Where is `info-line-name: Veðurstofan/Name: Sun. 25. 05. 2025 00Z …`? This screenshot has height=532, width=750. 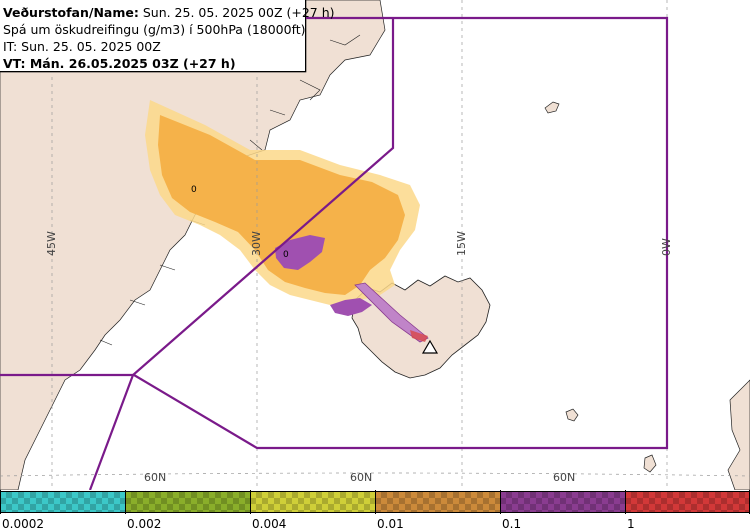
info-line-name: Veðurstofan/Name: Sun. 25. 05. 2025 00Z … is located at coordinates (169, 12).